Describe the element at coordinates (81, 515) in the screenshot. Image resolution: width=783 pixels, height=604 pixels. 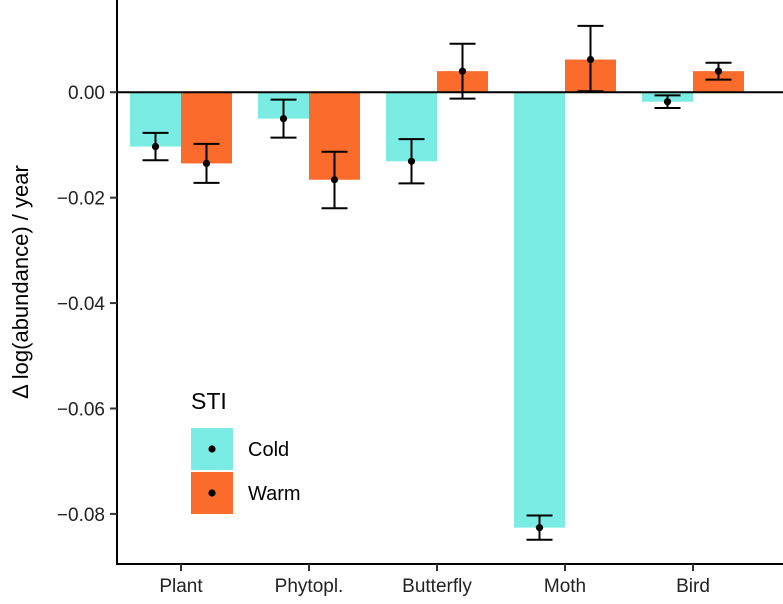
I see `y-tick-label: −0.08` at that location.